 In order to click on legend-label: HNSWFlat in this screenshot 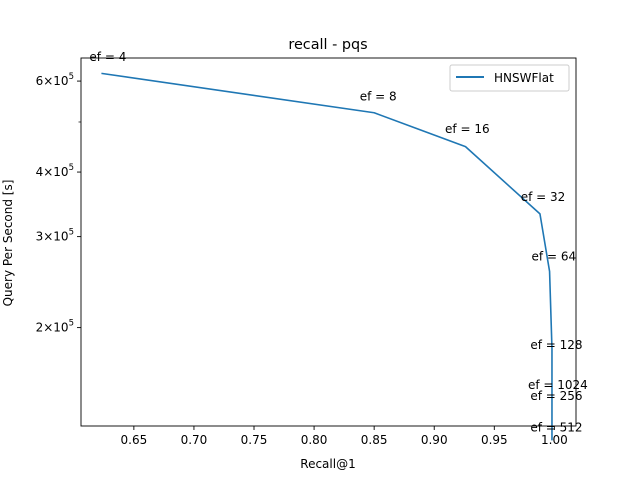, I will do `click(524, 78)`.